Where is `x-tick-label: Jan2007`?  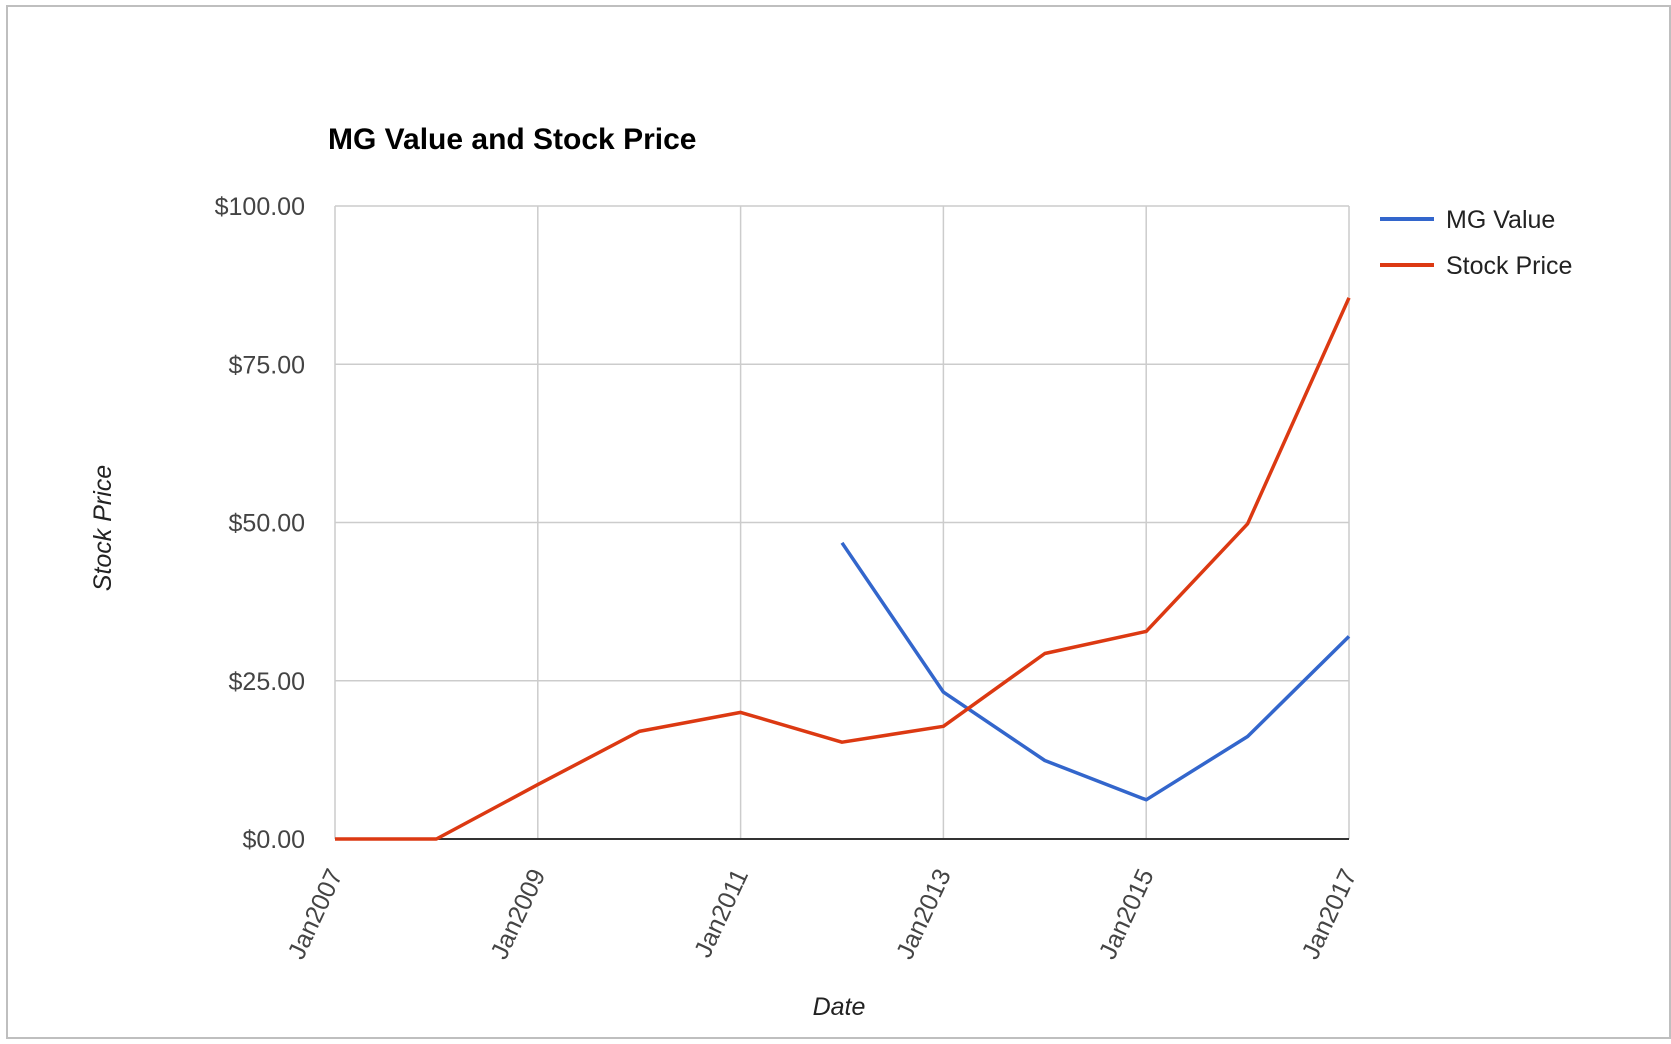 x-tick-label: Jan2007 is located at coordinates (316, 914).